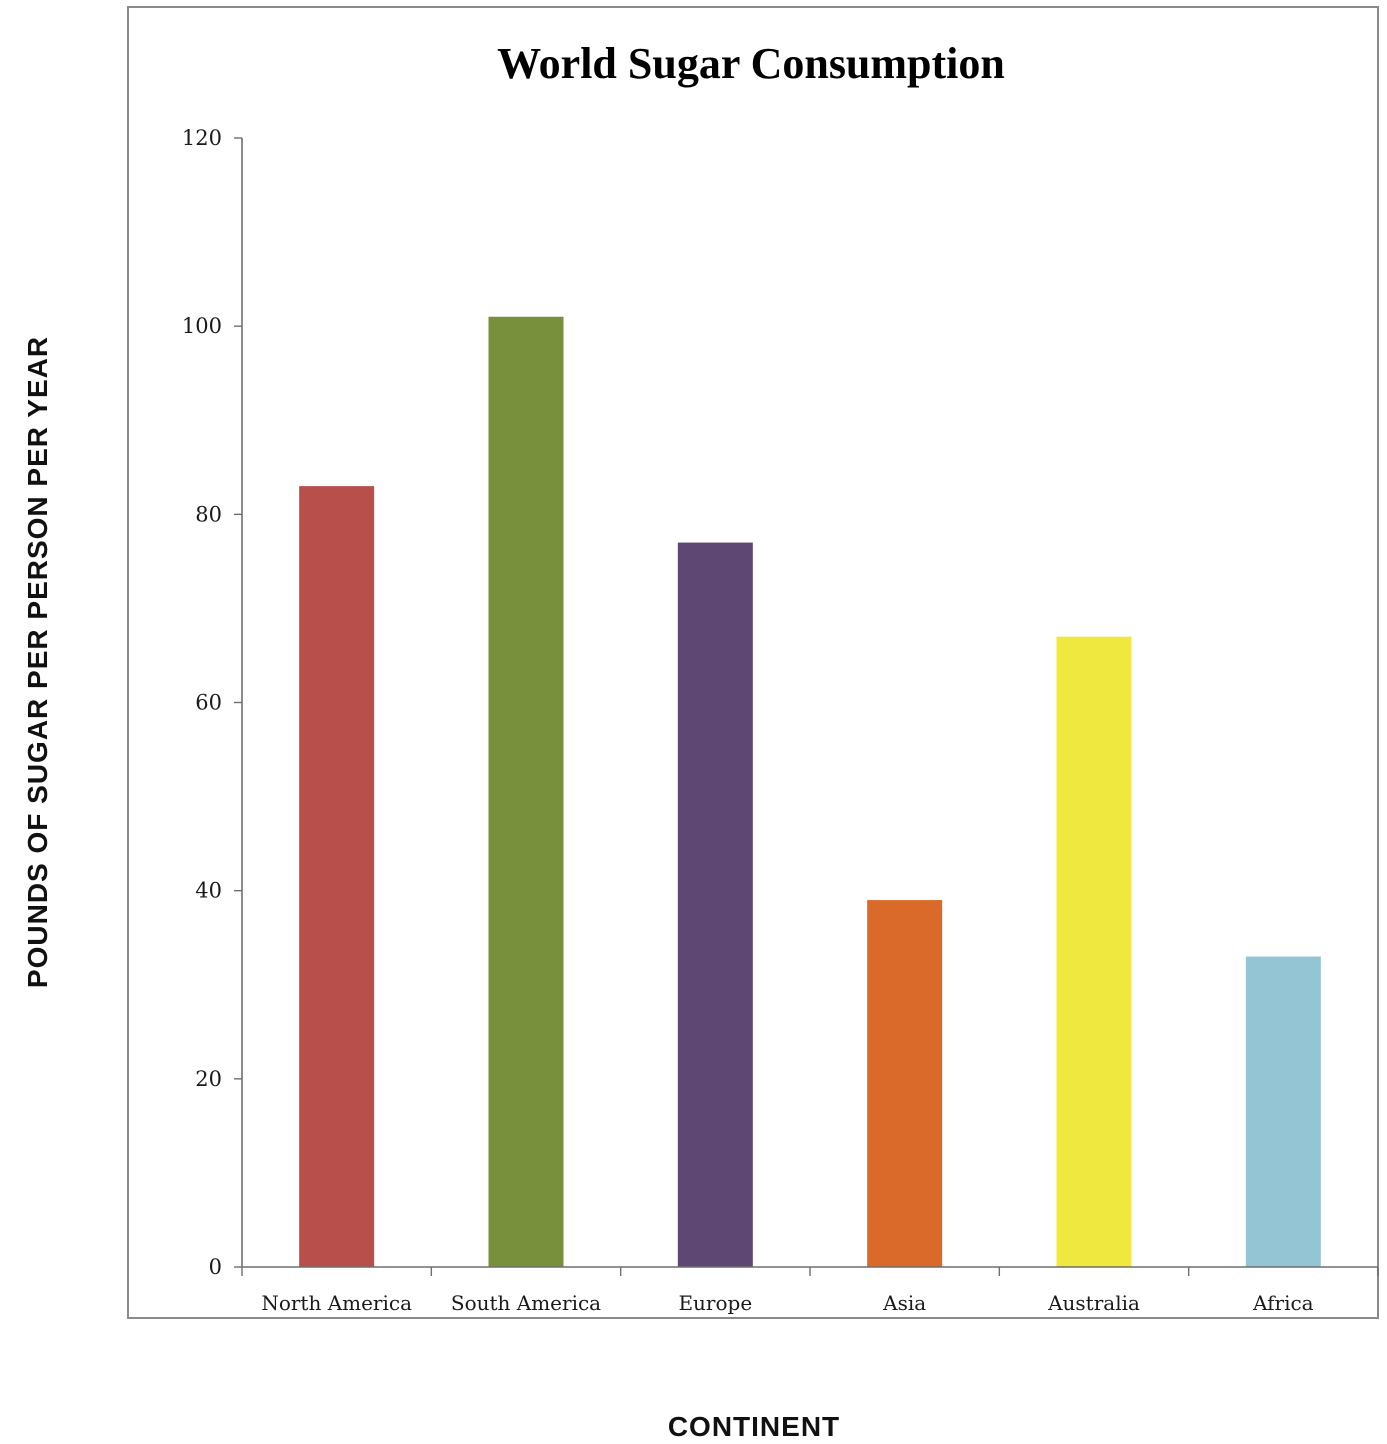  I want to click on x-tick-label: Africa, so click(1283, 1303).